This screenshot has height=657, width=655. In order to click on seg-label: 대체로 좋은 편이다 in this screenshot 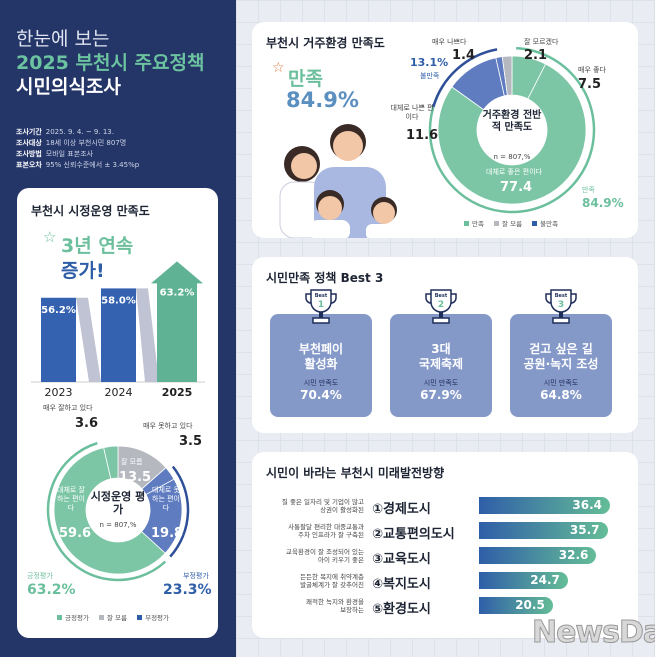, I will do `click(514, 172)`.